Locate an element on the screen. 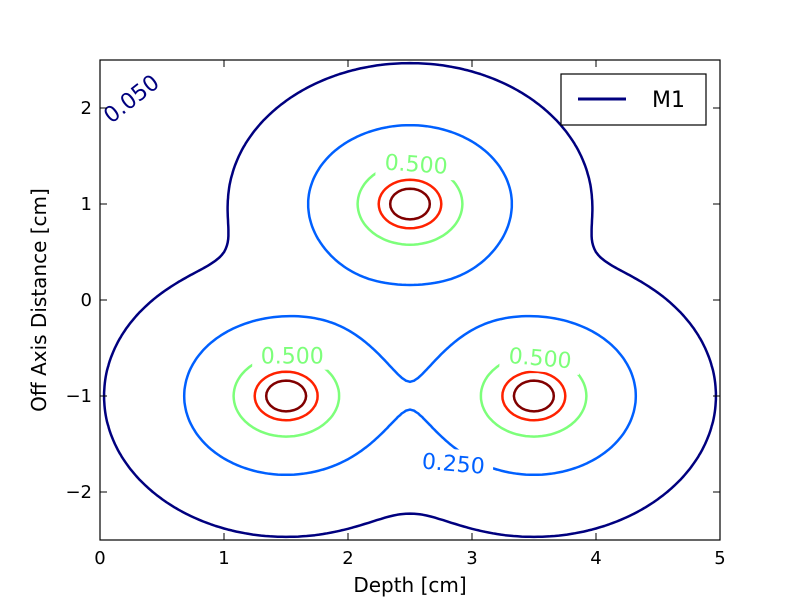  x-tick-label: 2 is located at coordinates (347, 558).